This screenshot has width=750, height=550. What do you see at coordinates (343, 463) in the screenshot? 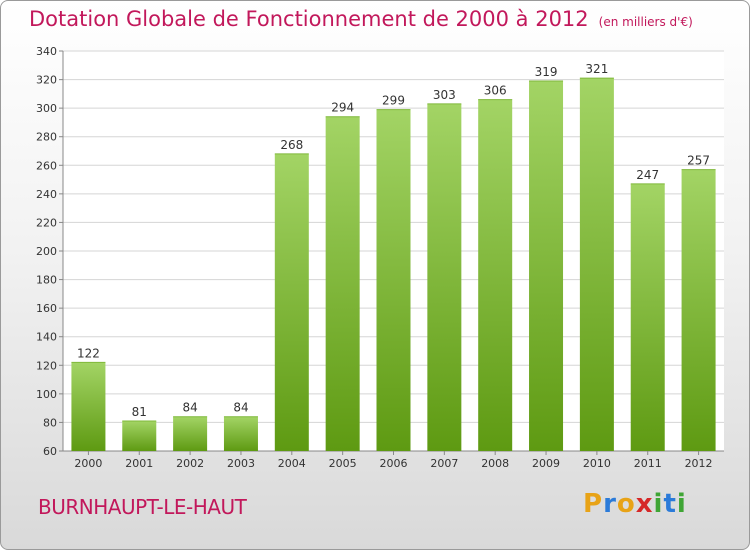
I see `x-tick-label: 2005` at bounding box center [343, 463].